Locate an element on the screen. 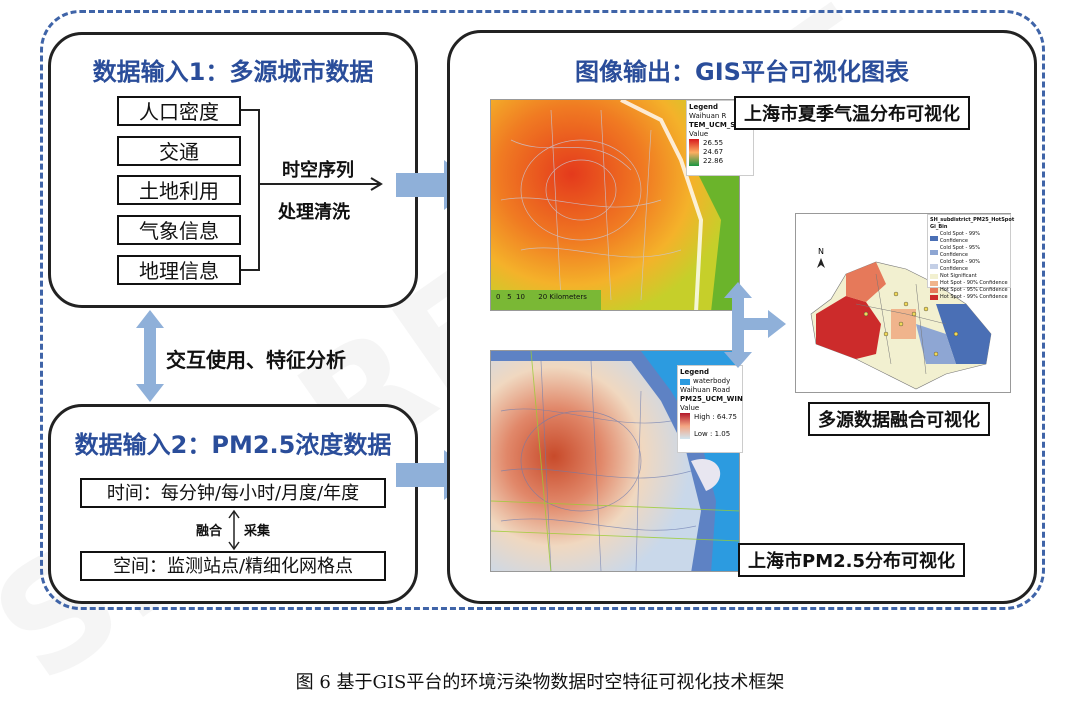 Image resolution: width=1080 pixels, height=716 pixels. pm-legend-waterbody-row: waterbody is located at coordinates (710, 381).